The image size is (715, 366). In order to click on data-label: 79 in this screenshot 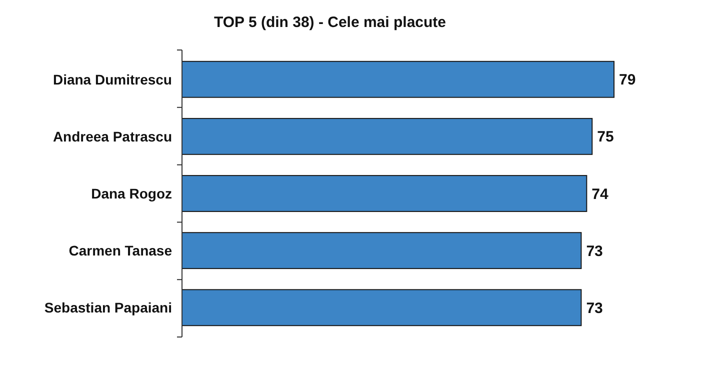, I will do `click(627, 80)`.